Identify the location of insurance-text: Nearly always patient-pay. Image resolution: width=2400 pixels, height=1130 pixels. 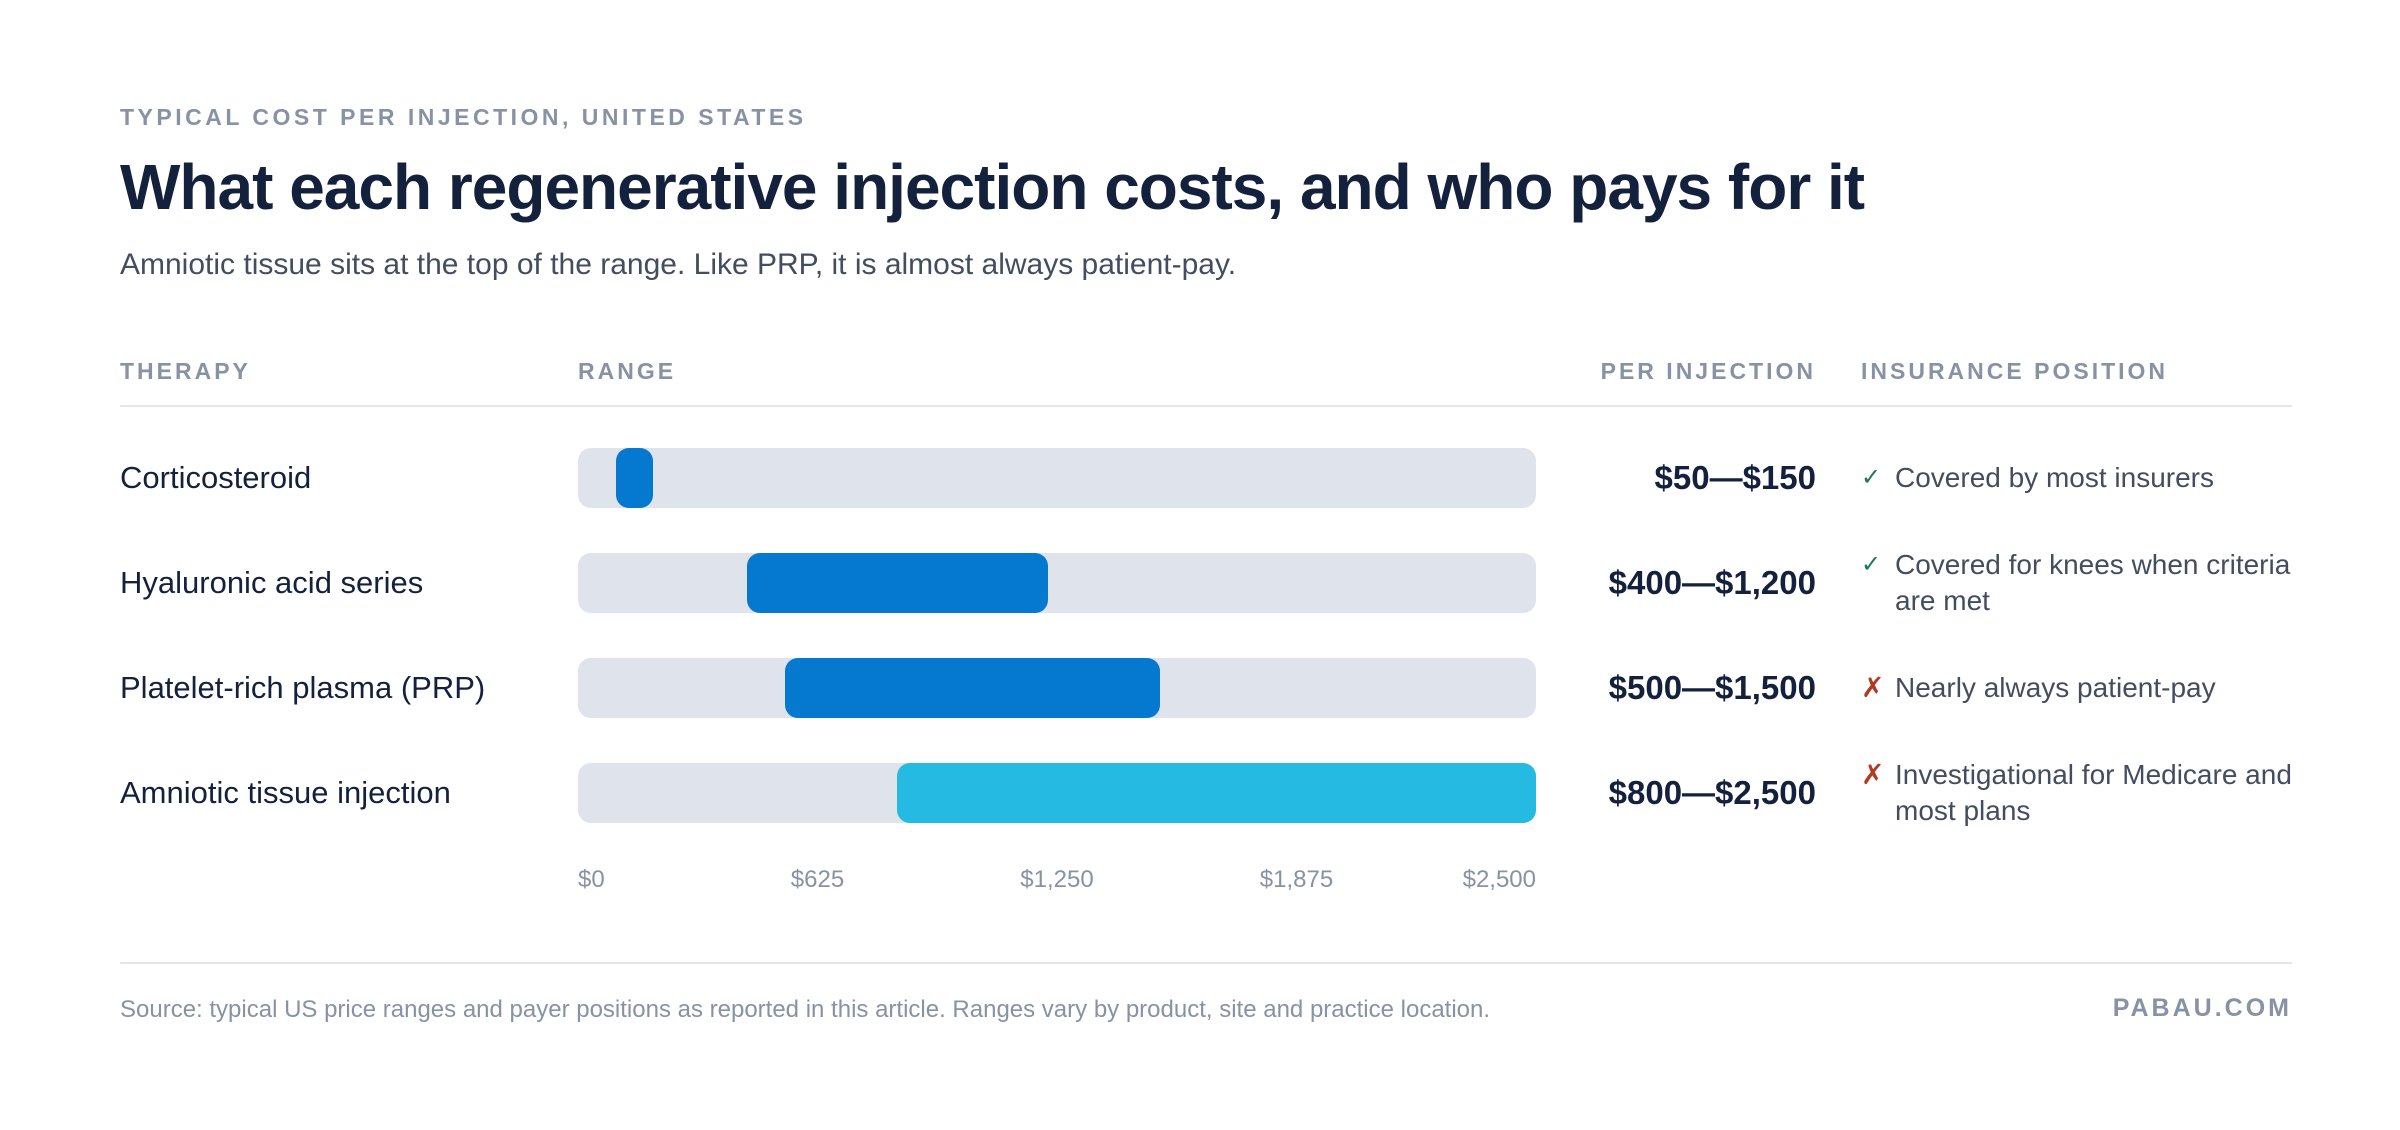
(2055, 687).